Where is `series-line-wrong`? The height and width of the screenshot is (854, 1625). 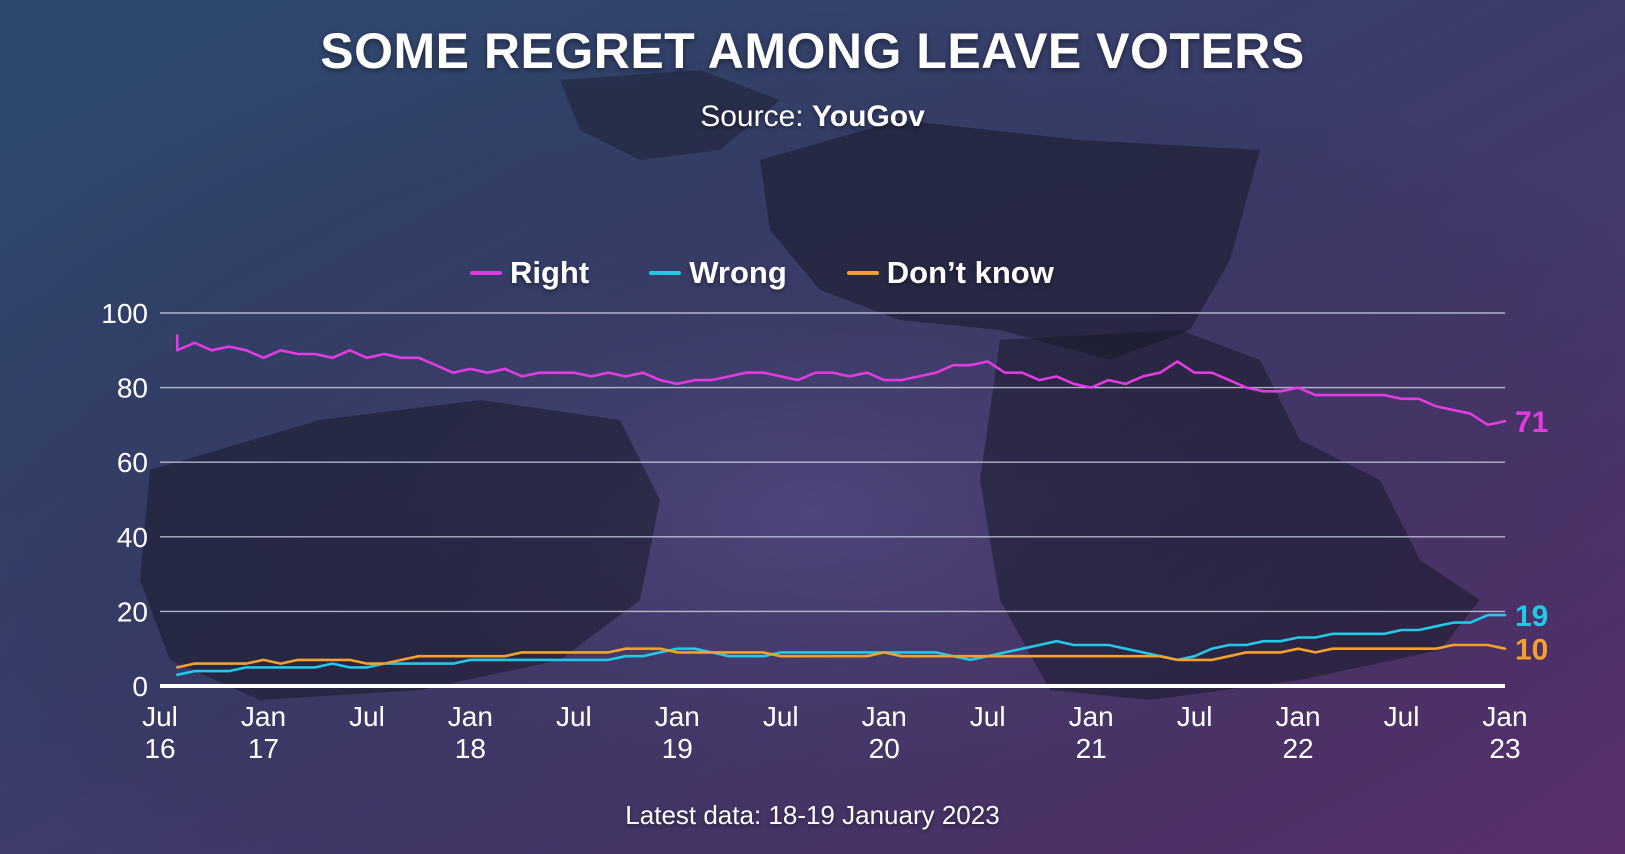
series-line-wrong is located at coordinates (841, 645).